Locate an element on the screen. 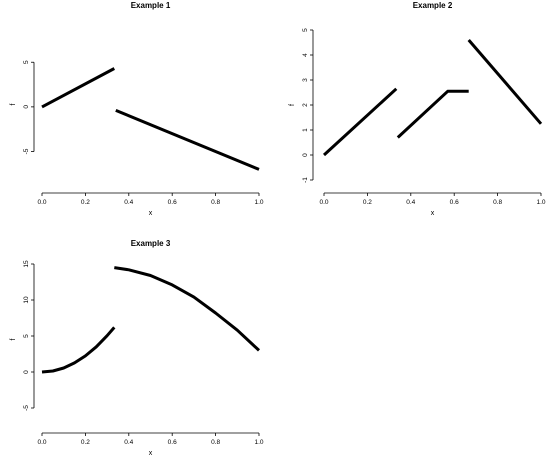 Image resolution: width=550 pixels, height=455 pixels. y-tick-label: 2 is located at coordinates (305, 105).